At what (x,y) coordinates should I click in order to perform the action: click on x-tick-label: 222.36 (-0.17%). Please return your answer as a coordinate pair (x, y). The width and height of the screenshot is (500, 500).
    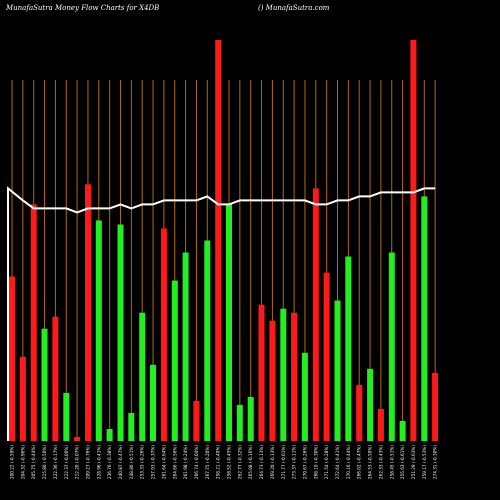
    Looking at the image, I should click on (55, 462).